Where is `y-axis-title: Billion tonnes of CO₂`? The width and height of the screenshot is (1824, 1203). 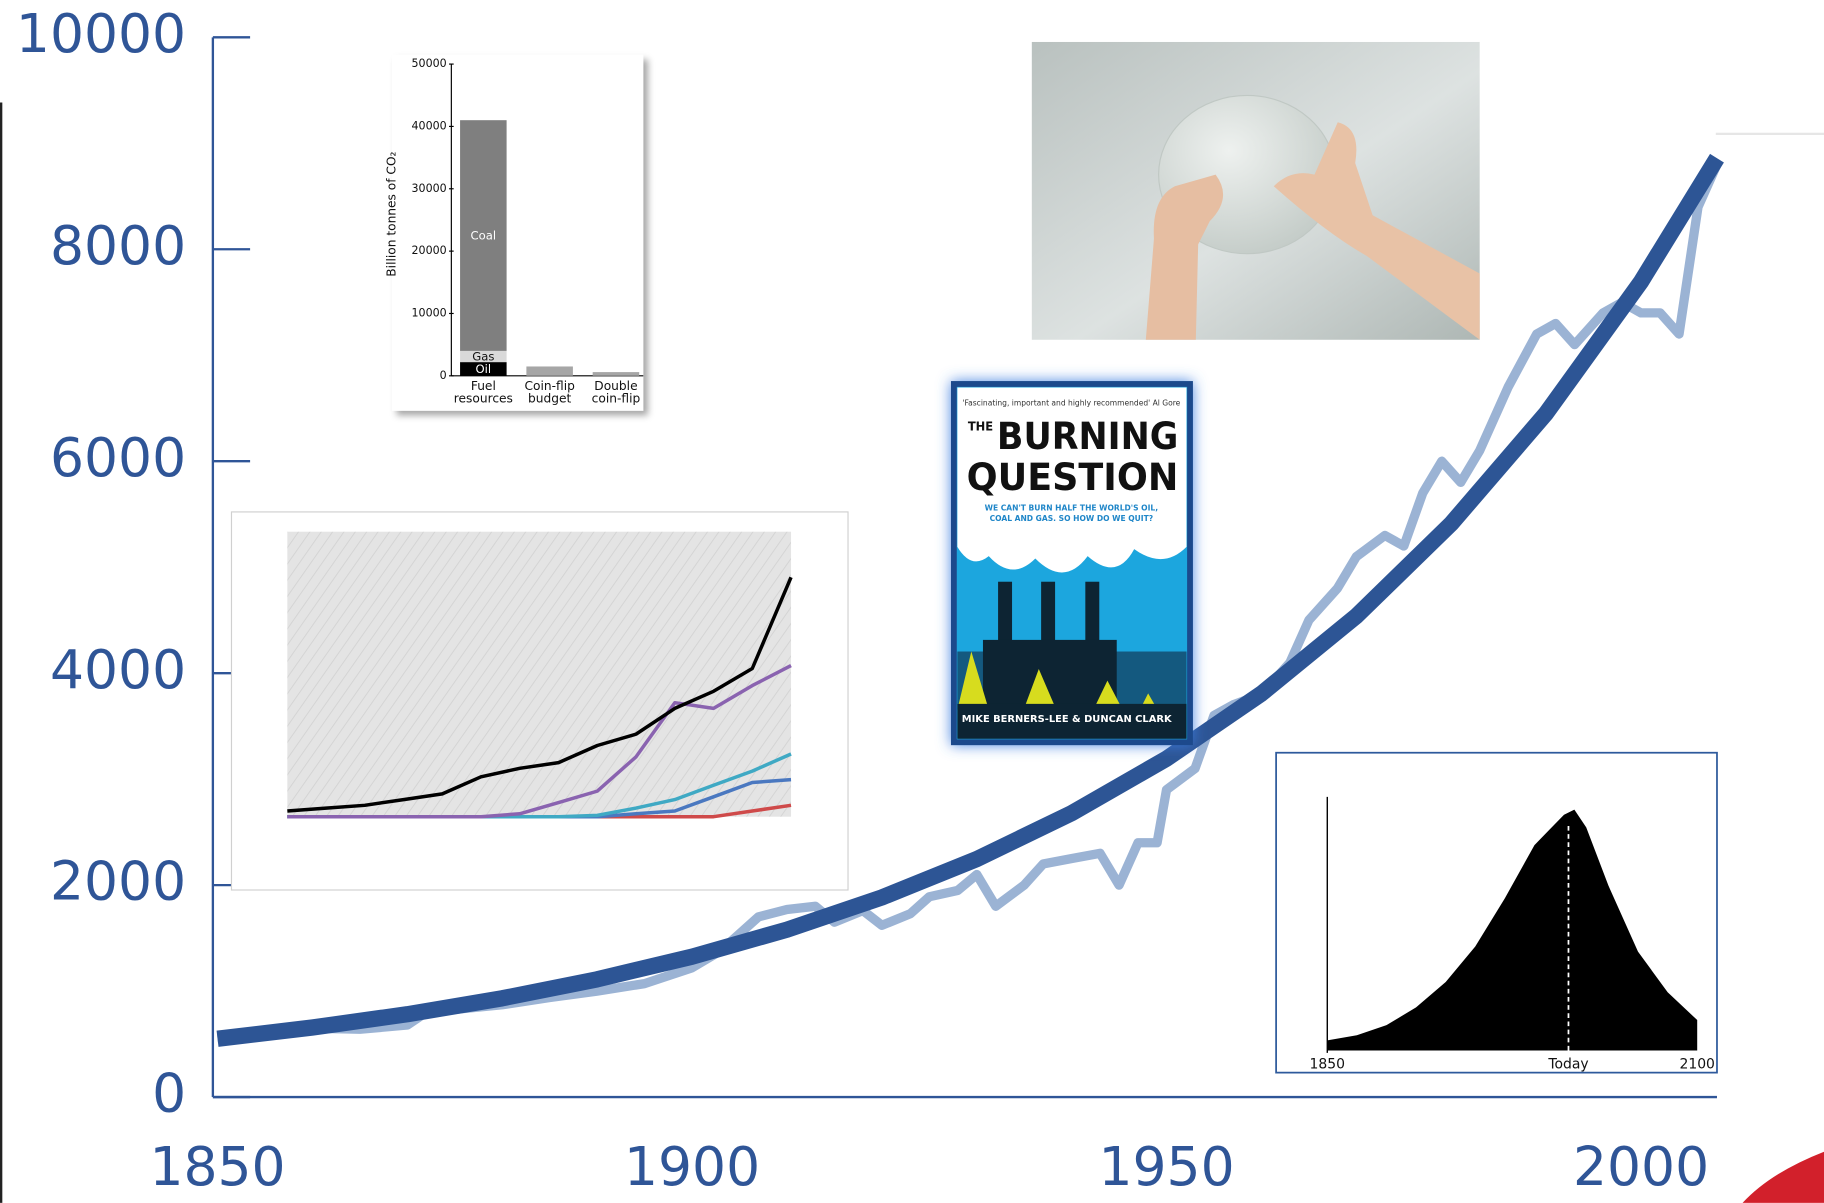
y-axis-title: Billion tonnes of CO₂ is located at coordinates (392, 213).